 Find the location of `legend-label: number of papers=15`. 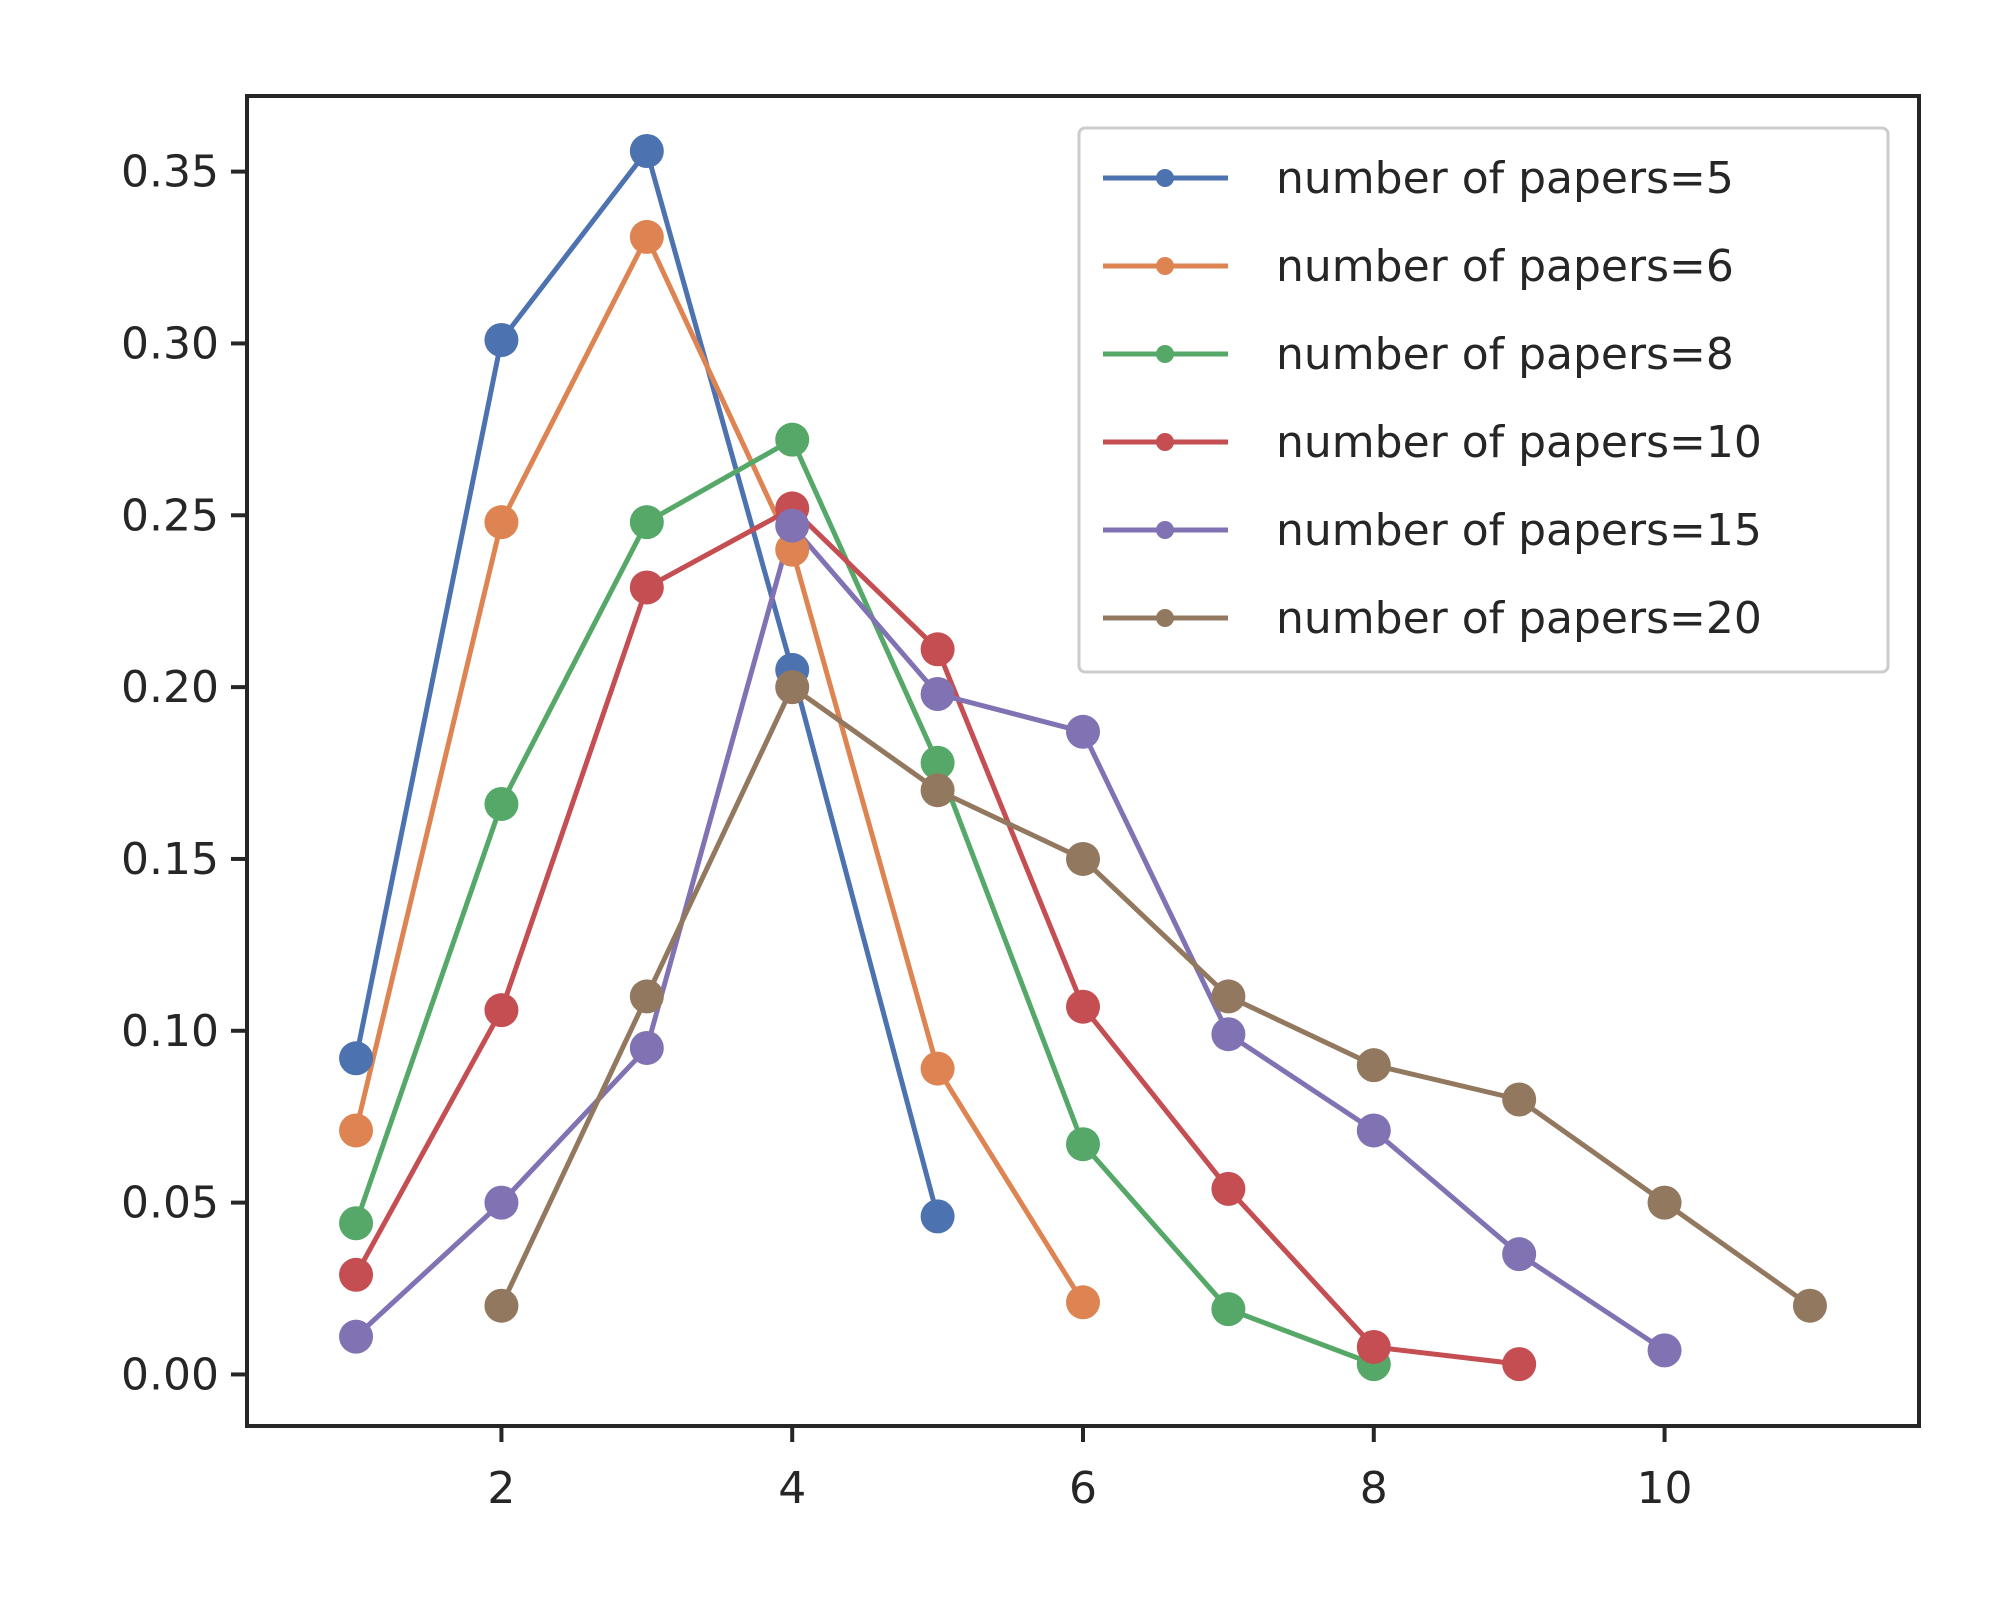

legend-label: number of papers=15 is located at coordinates (1519, 530).